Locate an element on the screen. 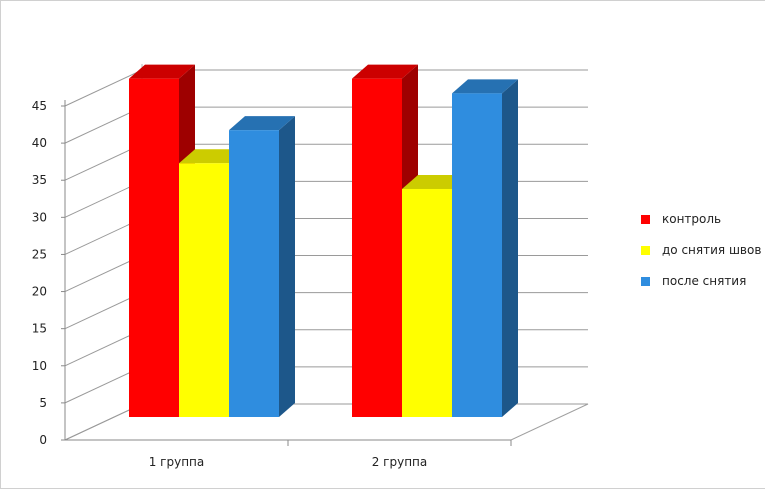  y-tick-label: 15 is located at coordinates (39, 329).